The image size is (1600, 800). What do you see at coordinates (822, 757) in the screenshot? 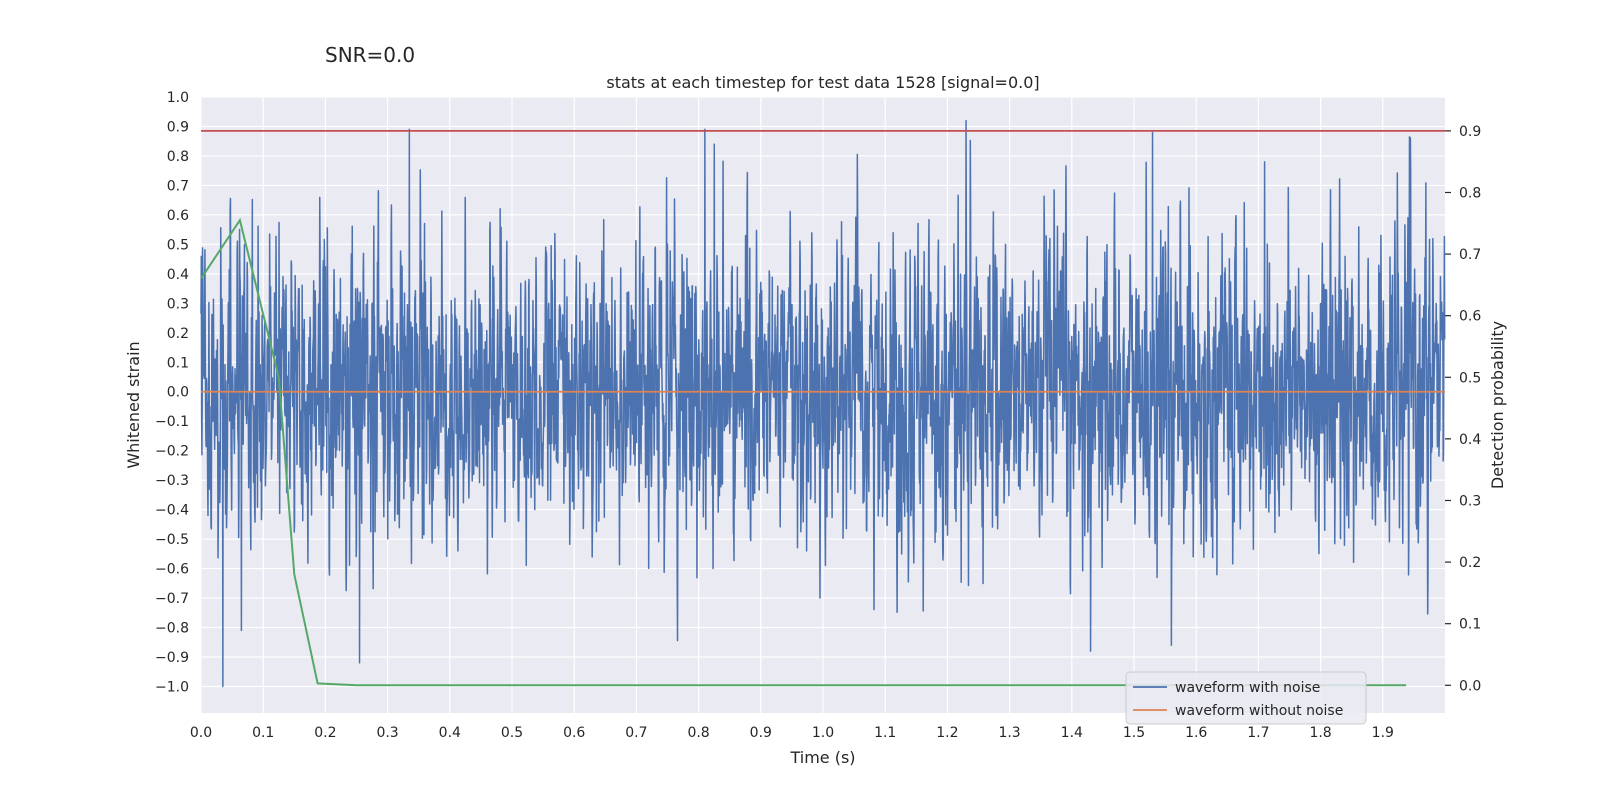
I see `x-axis-label: Time (s)` at bounding box center [822, 757].